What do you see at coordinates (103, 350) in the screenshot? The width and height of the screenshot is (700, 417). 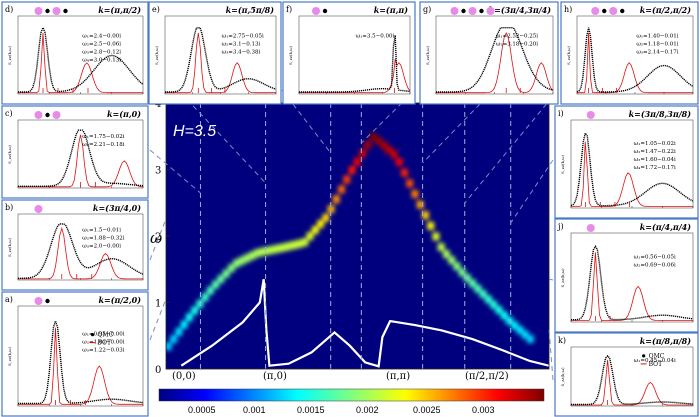 I see `pole-value: ω₃=1.22−0.03i` at bounding box center [103, 350].